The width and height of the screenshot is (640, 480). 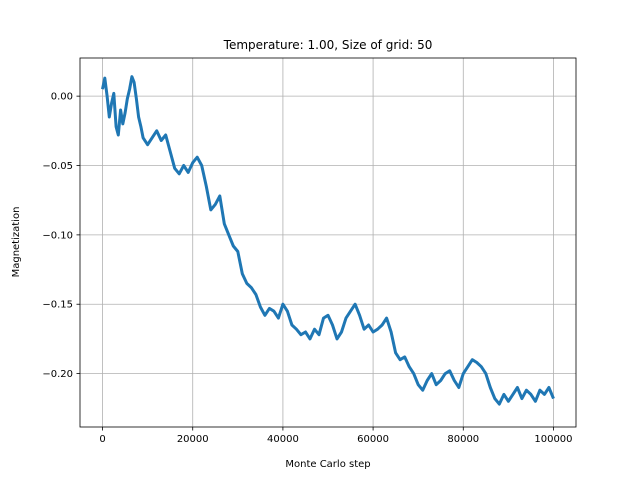 I want to click on y-tick-label: 0.00, so click(x=62, y=97).